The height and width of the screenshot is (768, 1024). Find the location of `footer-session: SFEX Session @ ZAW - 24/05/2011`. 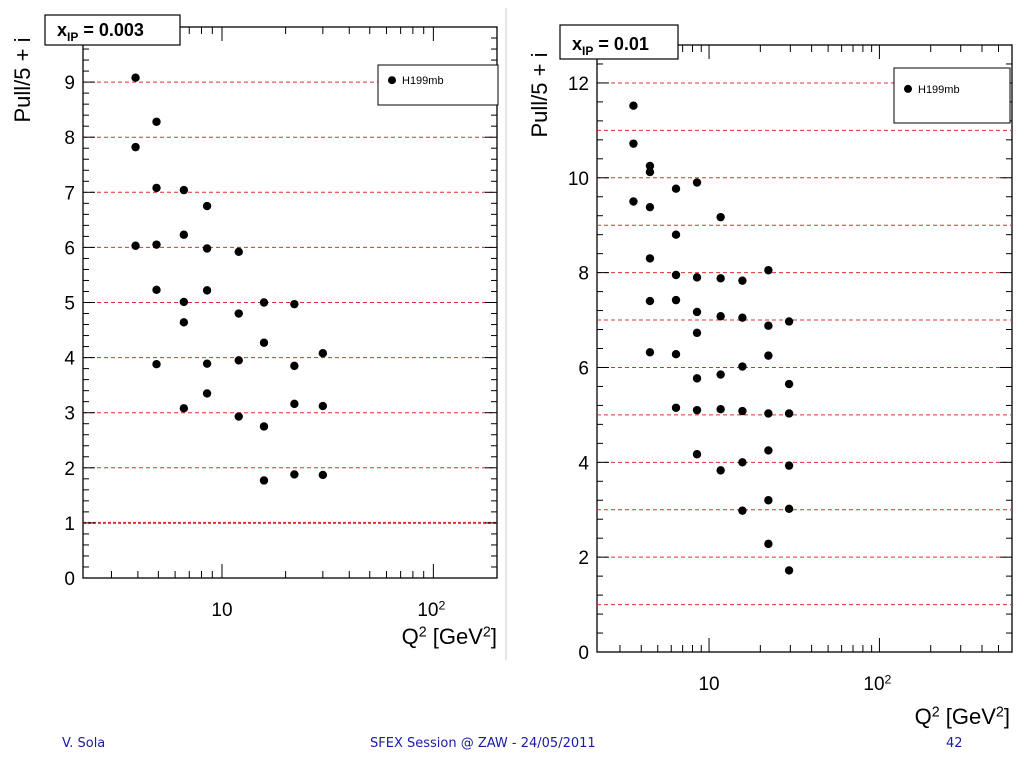

footer-session: SFEX Session @ ZAW - 24/05/2011 is located at coordinates (483, 743).